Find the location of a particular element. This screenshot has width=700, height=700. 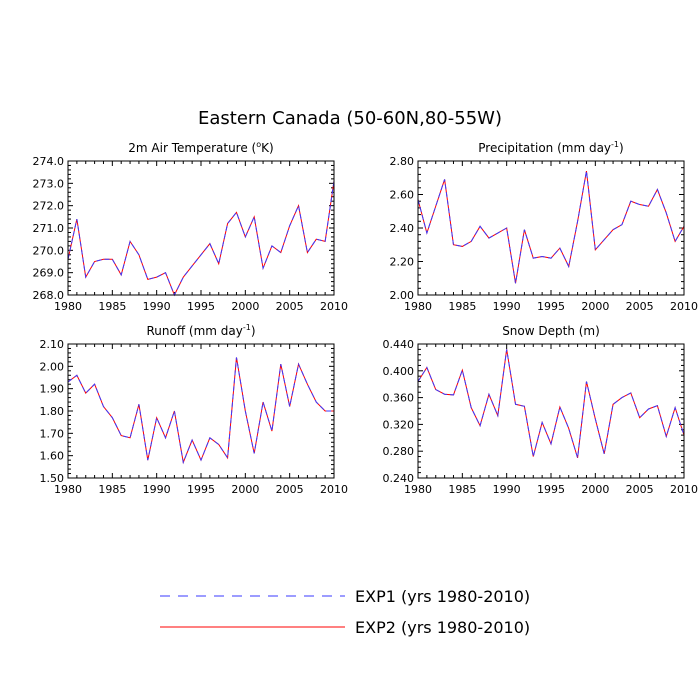

air-temperature-title-end: K) is located at coordinates (267, 148).